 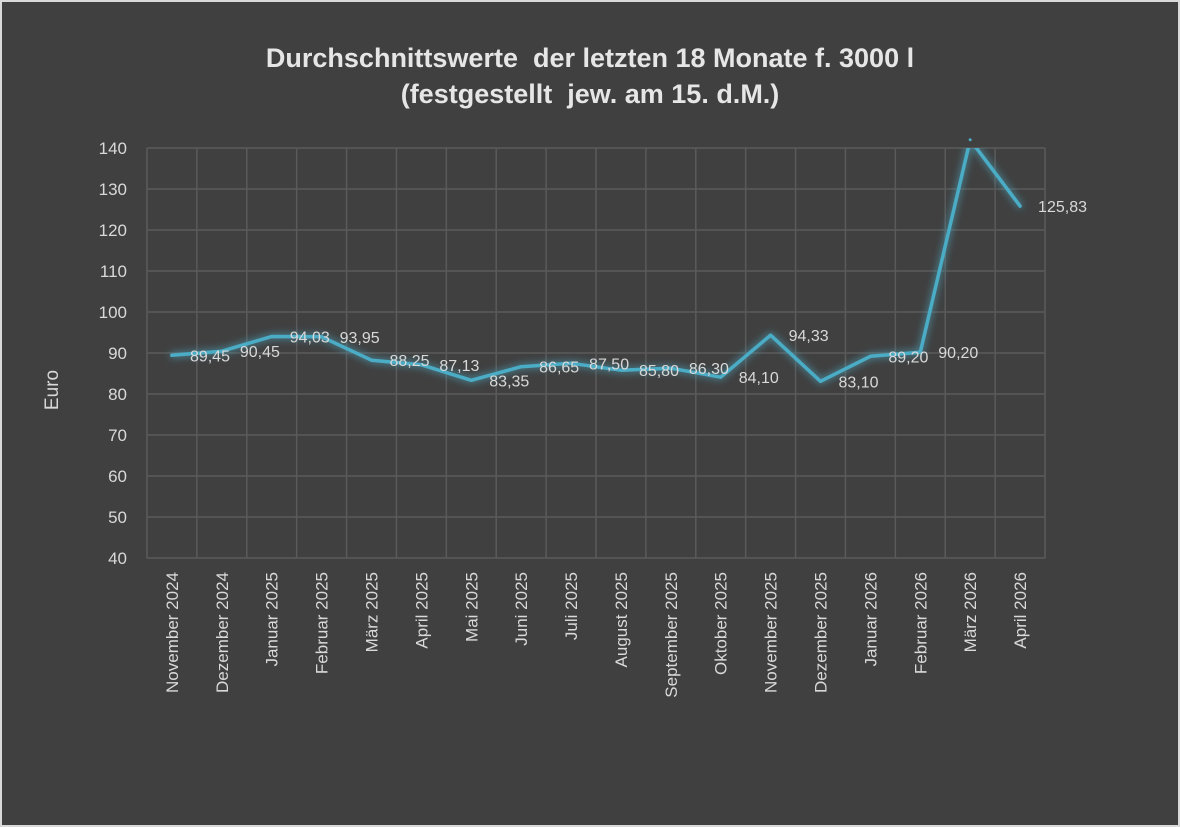 What do you see at coordinates (117, 394) in the screenshot?
I see `y-tick-label: 80` at bounding box center [117, 394].